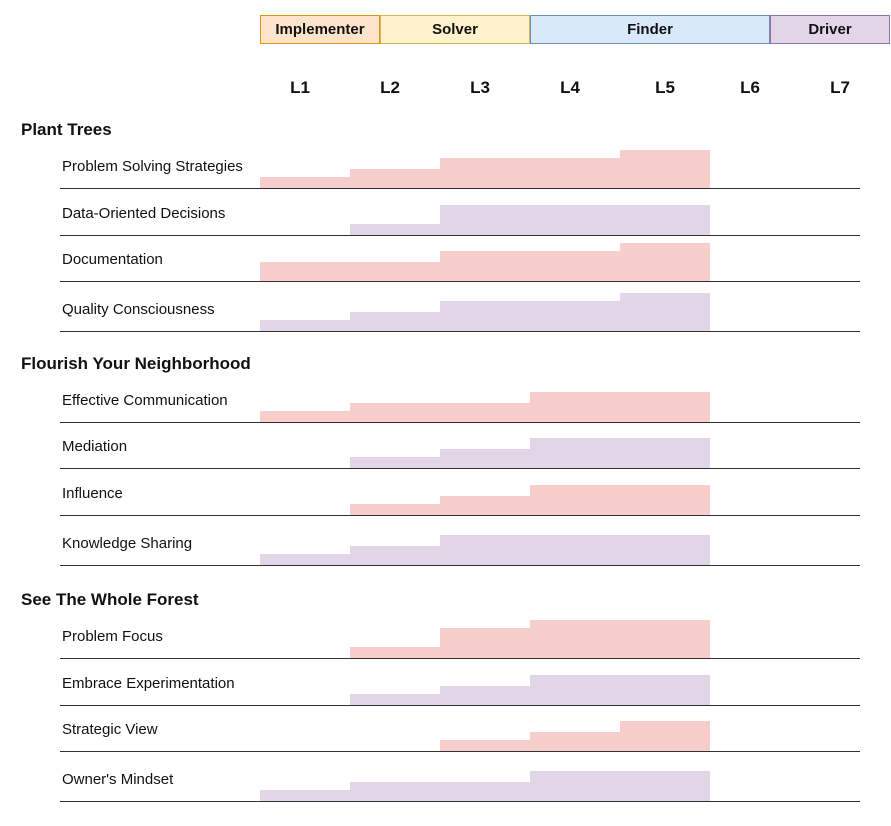  Describe the element at coordinates (118, 779) in the screenshot. I see `row-label: Owner's Mindset` at that location.